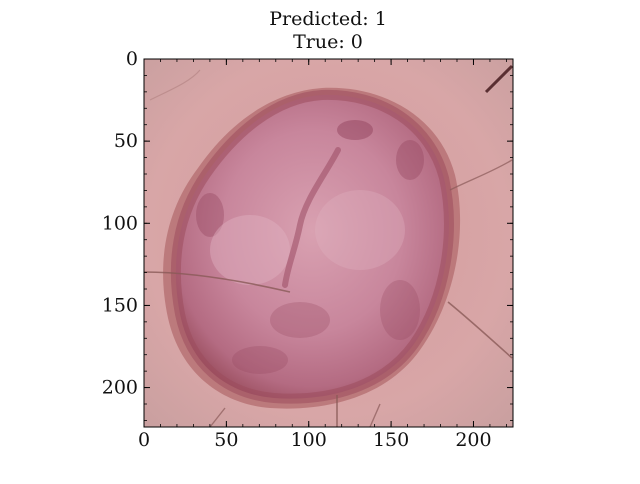 The image size is (640, 484). I want to click on y-tick-label: 150, so click(120, 305).